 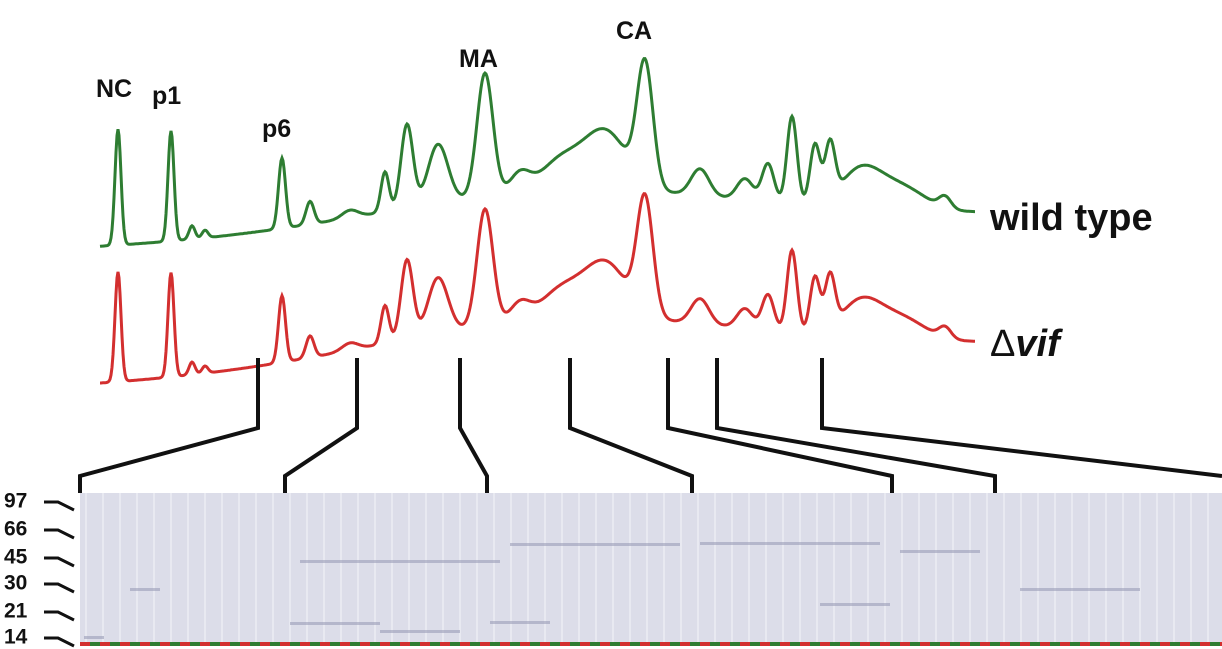 I want to click on marker-label: 97, so click(x=15, y=501).